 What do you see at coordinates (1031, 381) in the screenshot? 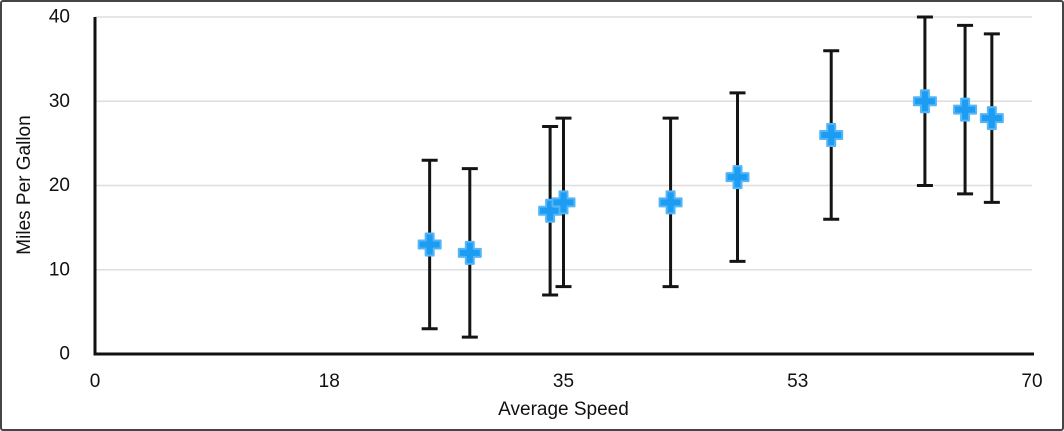
I see `x-tick-label: 70` at bounding box center [1031, 381].